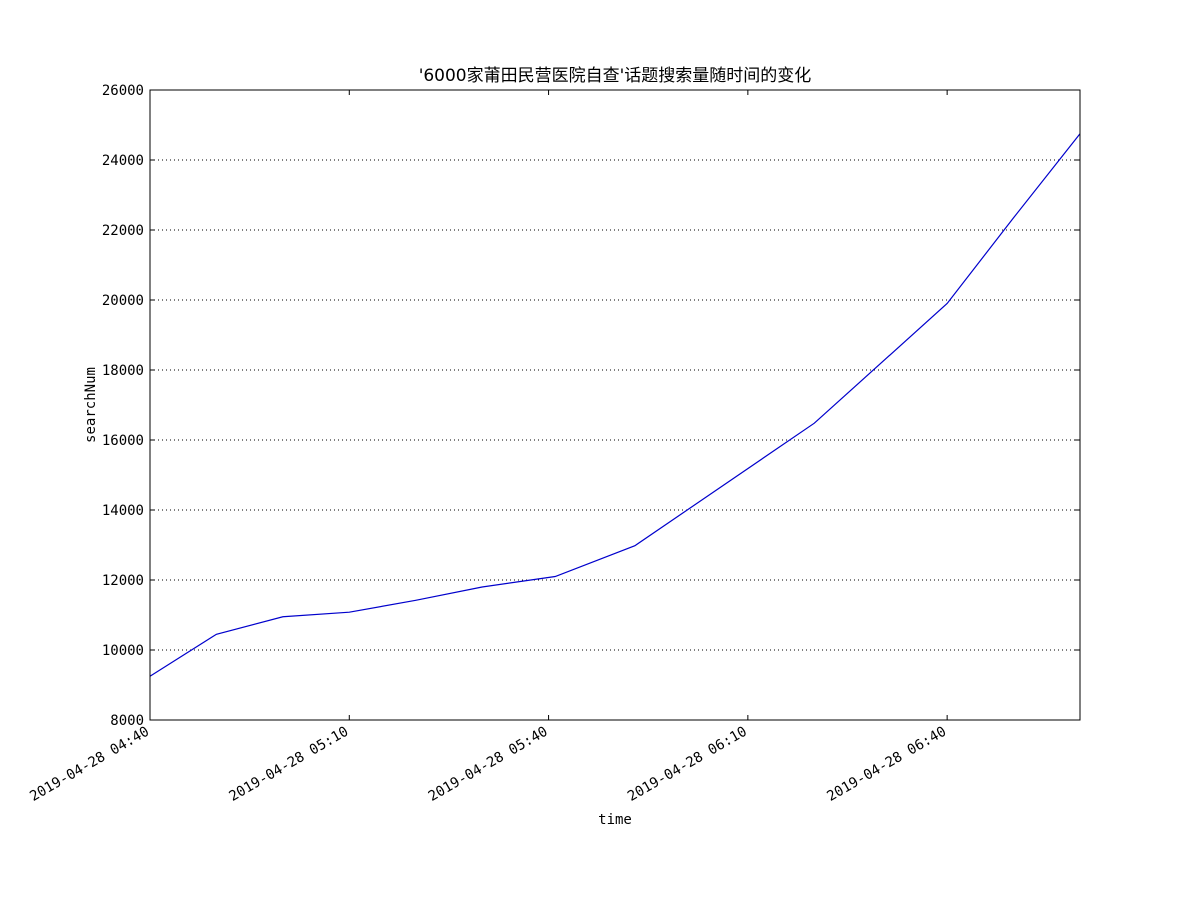 The height and width of the screenshot is (900, 1200). I want to click on y-tick-label: 10000, so click(123, 651).